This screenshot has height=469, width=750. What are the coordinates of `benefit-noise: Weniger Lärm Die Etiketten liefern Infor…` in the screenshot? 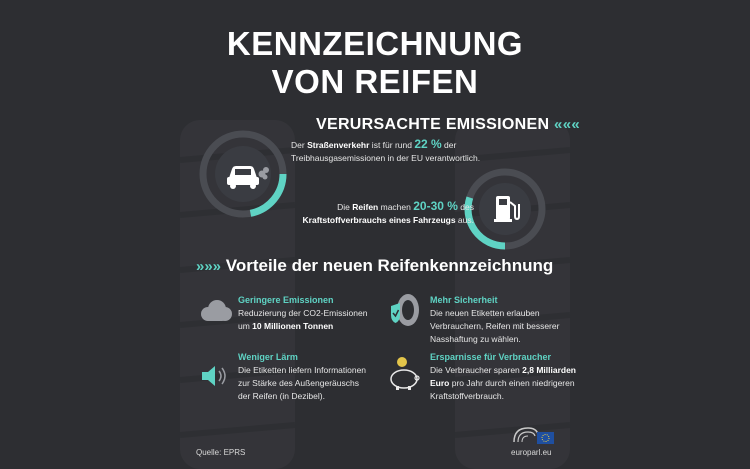 It's located at (302, 376).